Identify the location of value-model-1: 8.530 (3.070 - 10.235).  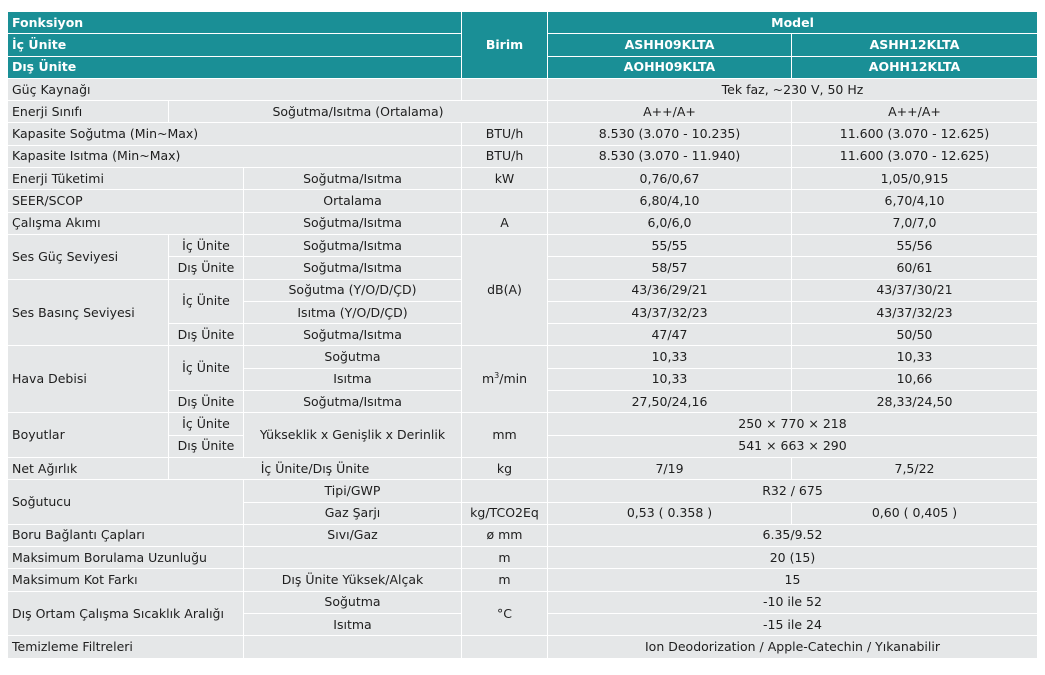
(669, 134).